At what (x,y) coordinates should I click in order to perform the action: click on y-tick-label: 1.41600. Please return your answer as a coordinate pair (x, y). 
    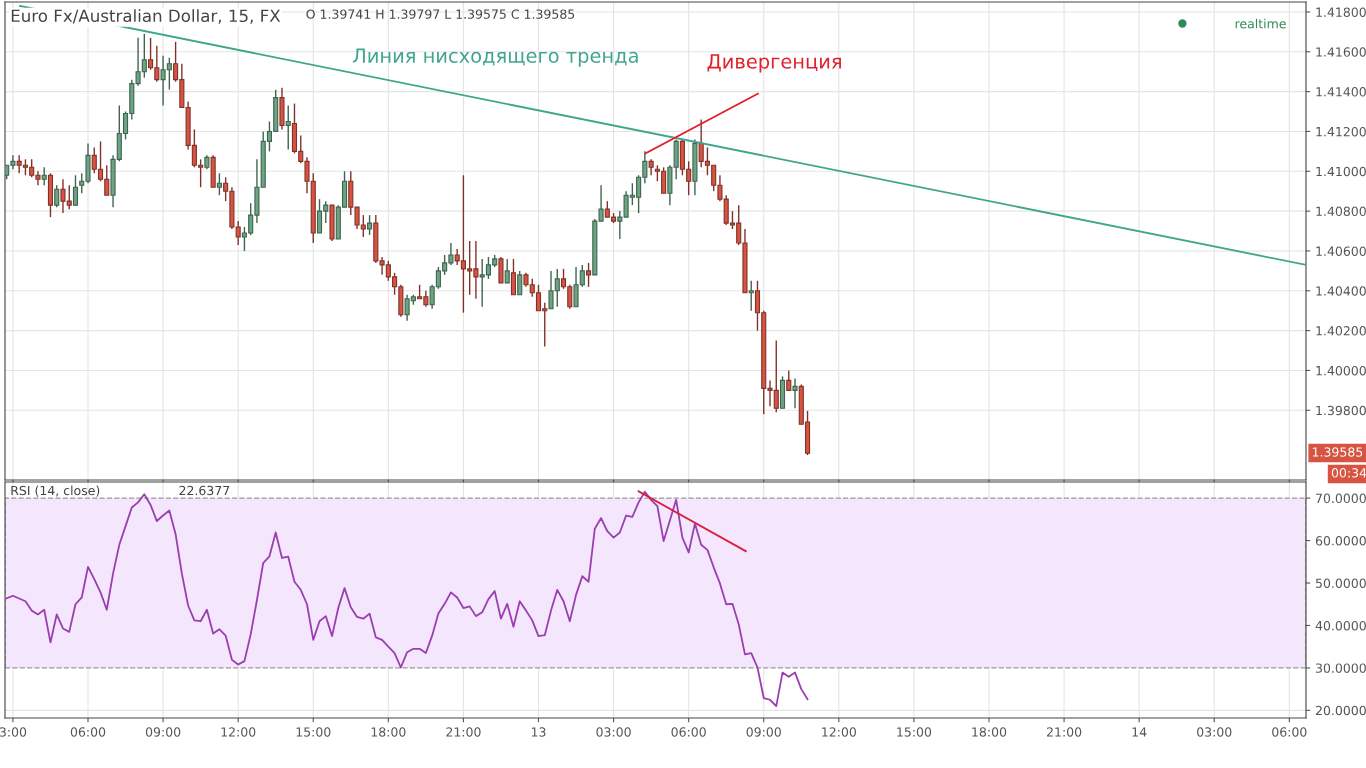
    Looking at the image, I should click on (1341, 52).